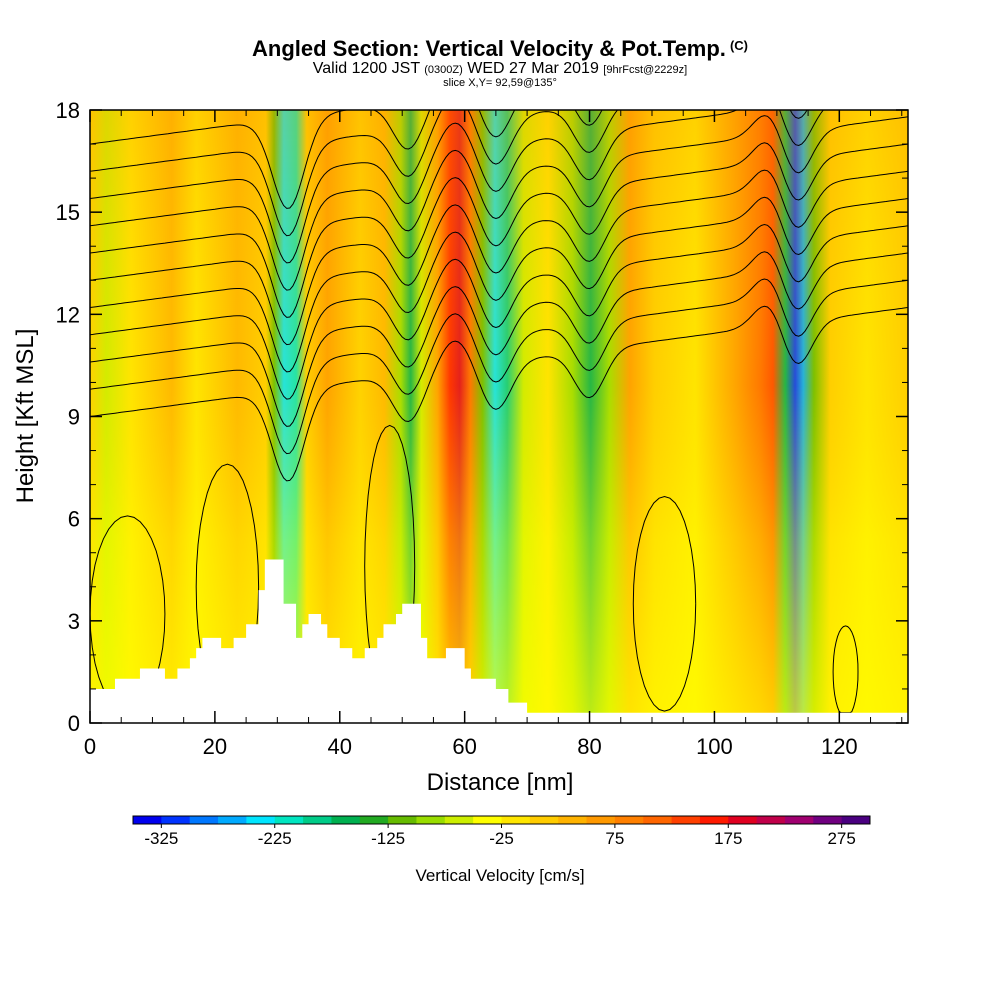  What do you see at coordinates (25, 416) in the screenshot?
I see `y-axis-title: Height [Kft MSL]` at bounding box center [25, 416].